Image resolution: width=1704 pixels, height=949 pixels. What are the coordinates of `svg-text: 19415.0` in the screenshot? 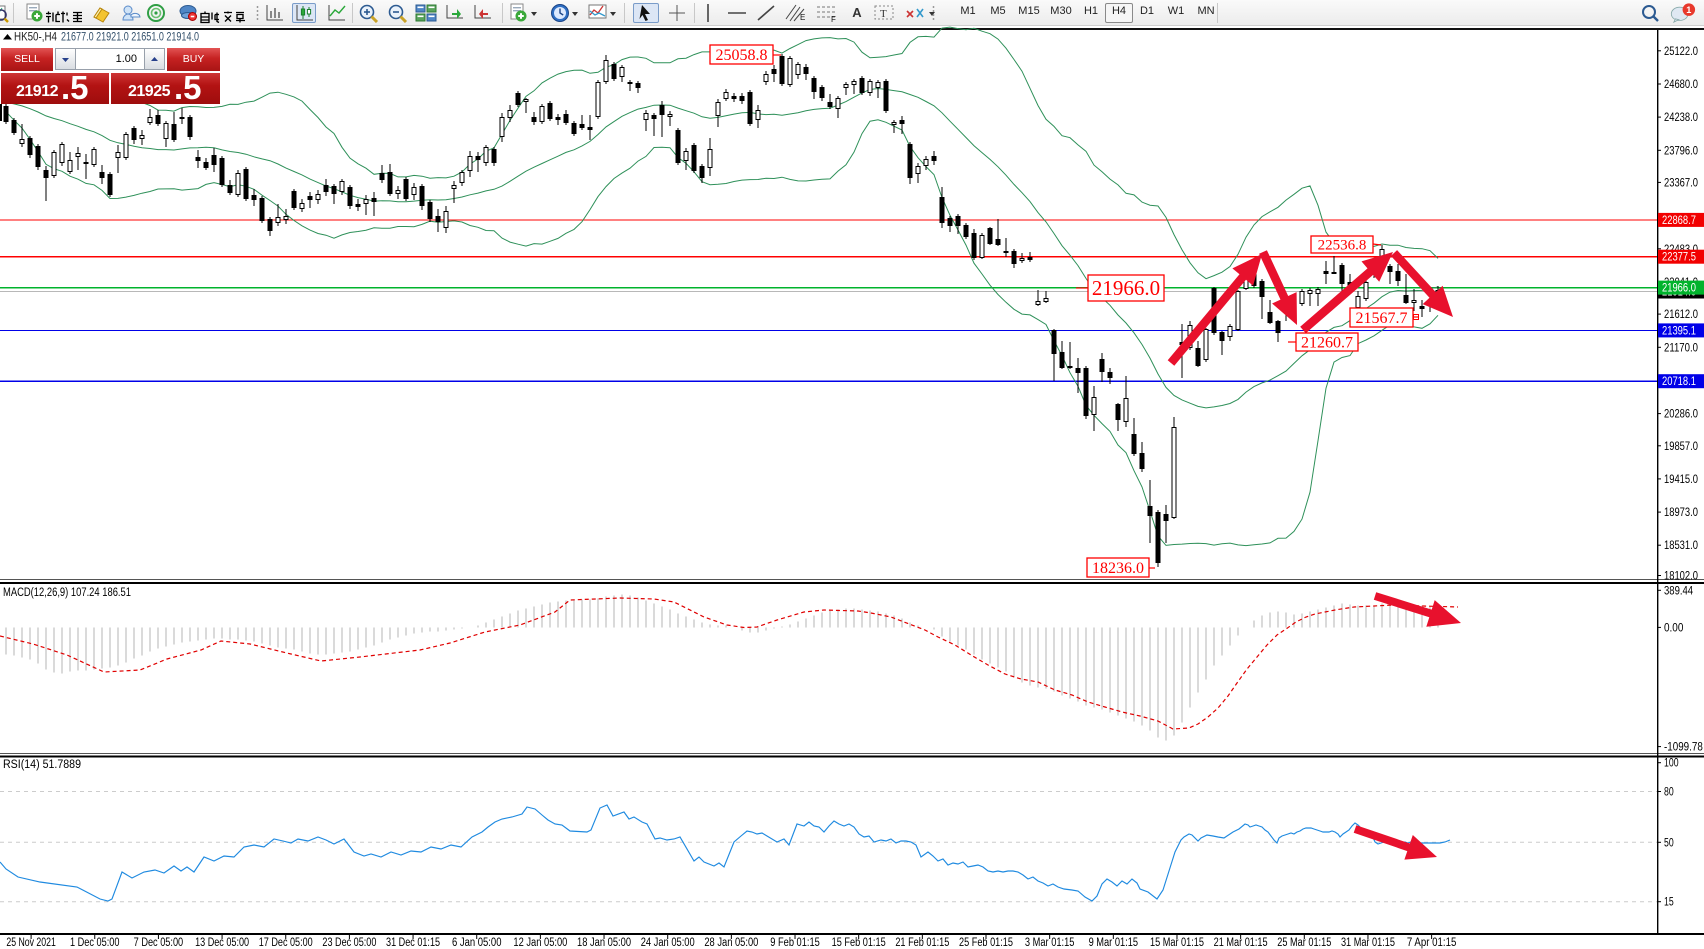 It's located at (1681, 480).